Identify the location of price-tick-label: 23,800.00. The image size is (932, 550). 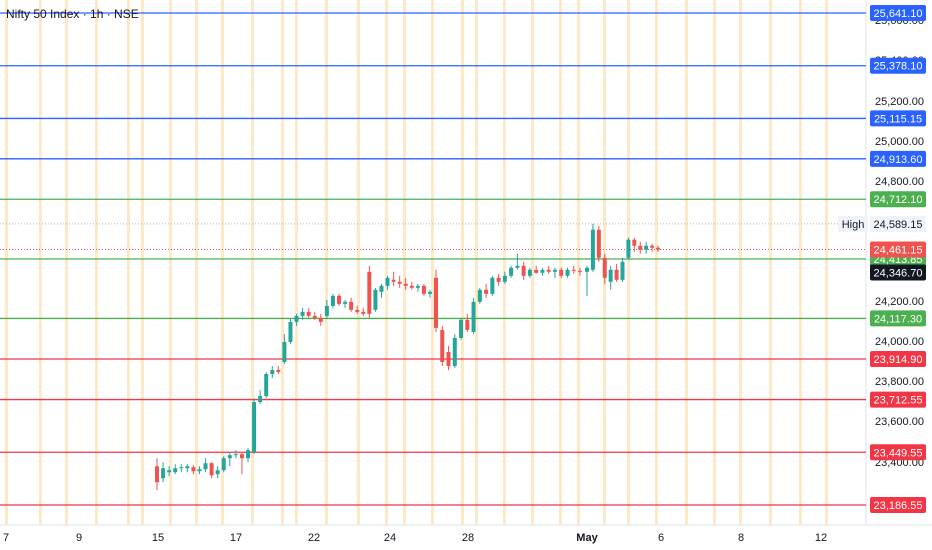
(899, 382).